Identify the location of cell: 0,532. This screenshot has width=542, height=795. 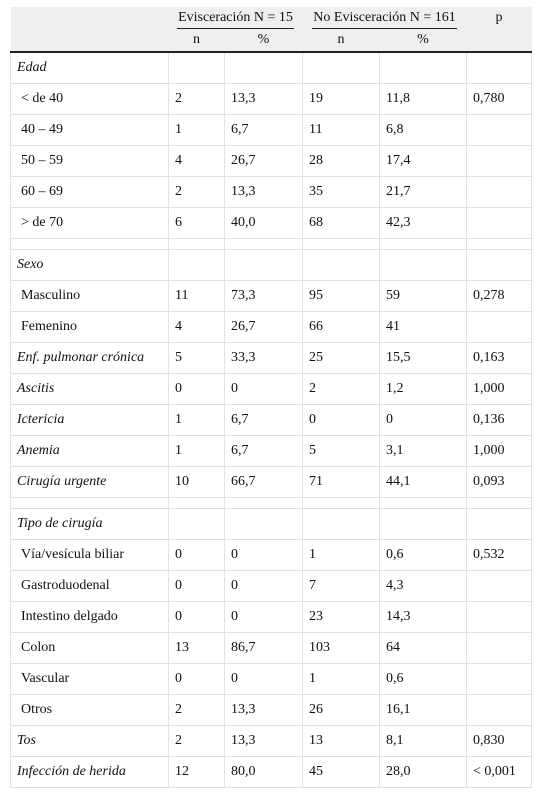
(499, 555).